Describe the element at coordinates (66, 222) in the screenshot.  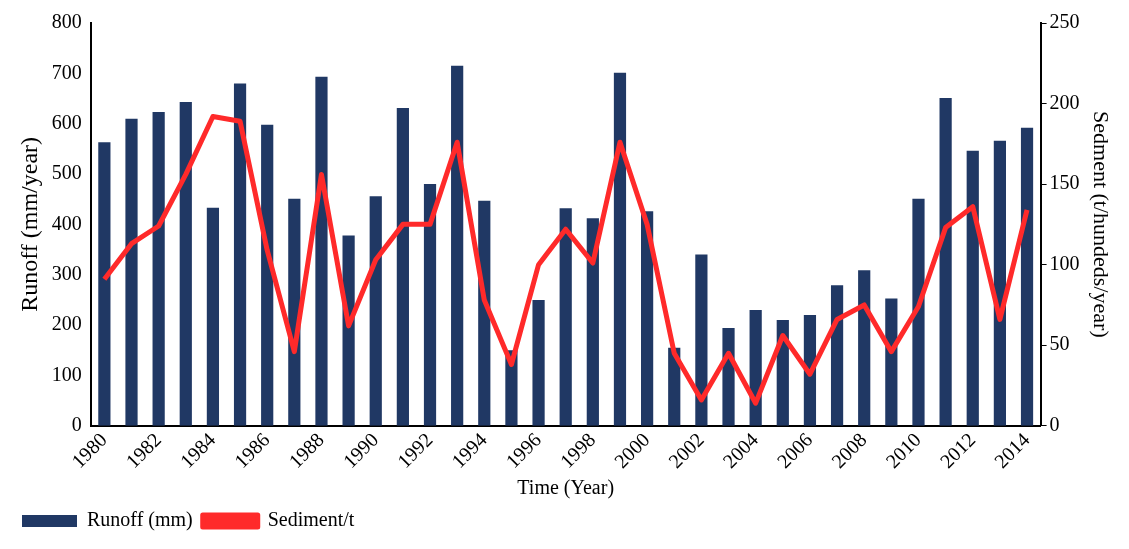
I see `y-tick-label: 400` at that location.